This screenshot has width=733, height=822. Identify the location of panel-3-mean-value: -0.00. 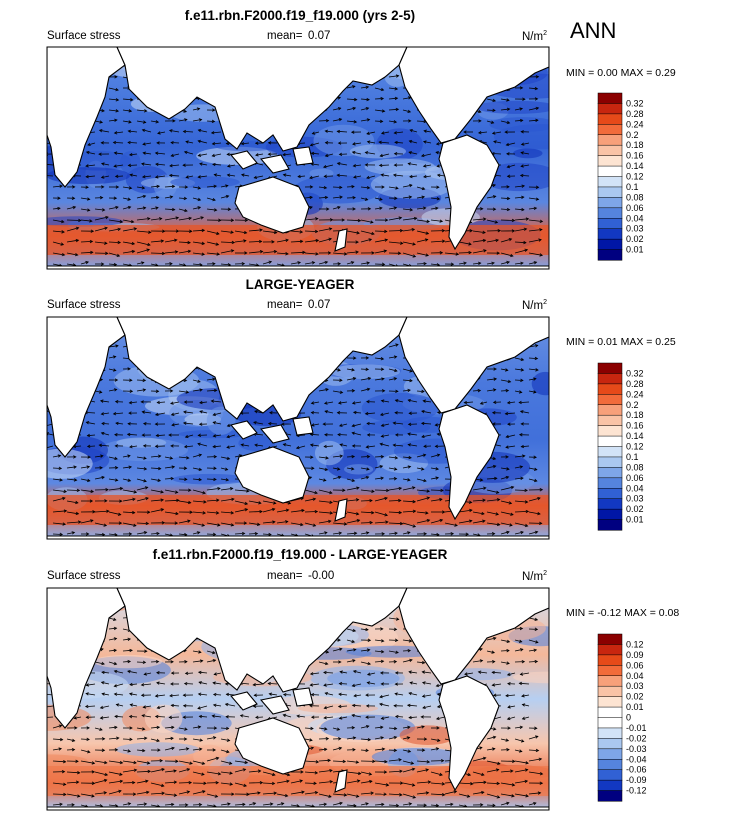
(321, 576).